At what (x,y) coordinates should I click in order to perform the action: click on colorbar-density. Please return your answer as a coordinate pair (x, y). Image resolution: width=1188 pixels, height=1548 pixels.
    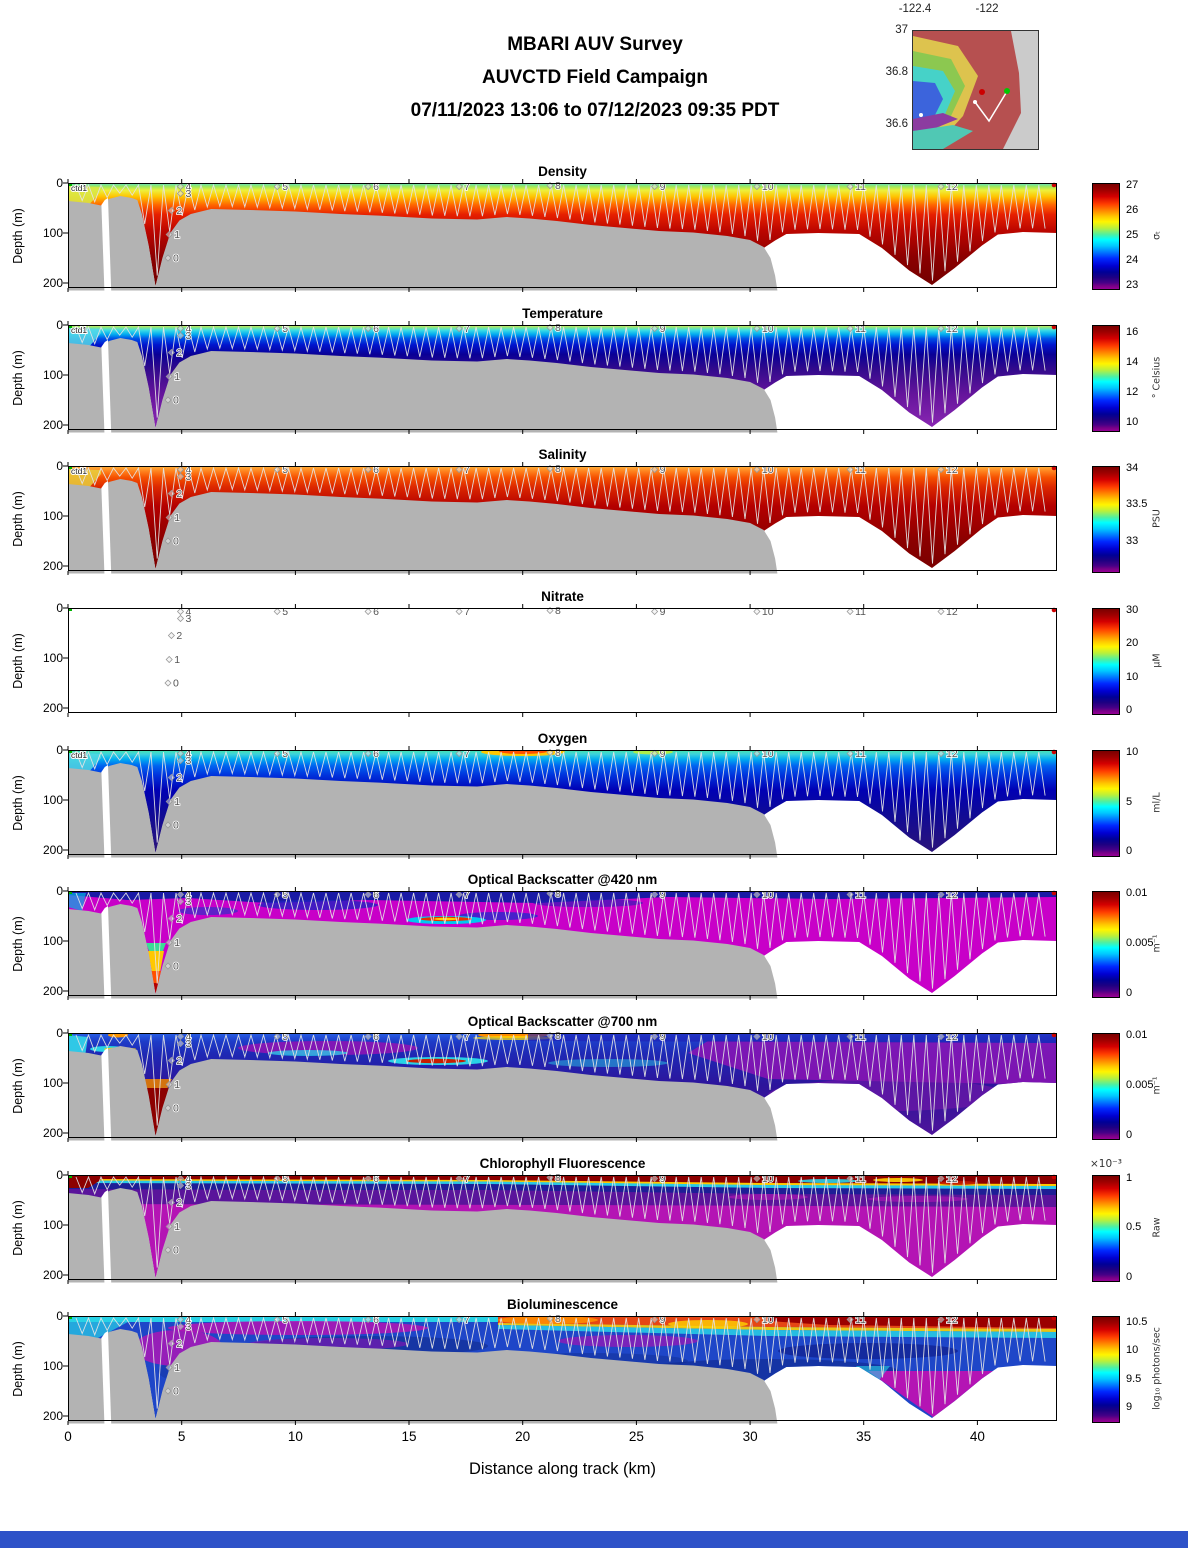
    Looking at the image, I should click on (1106, 236).